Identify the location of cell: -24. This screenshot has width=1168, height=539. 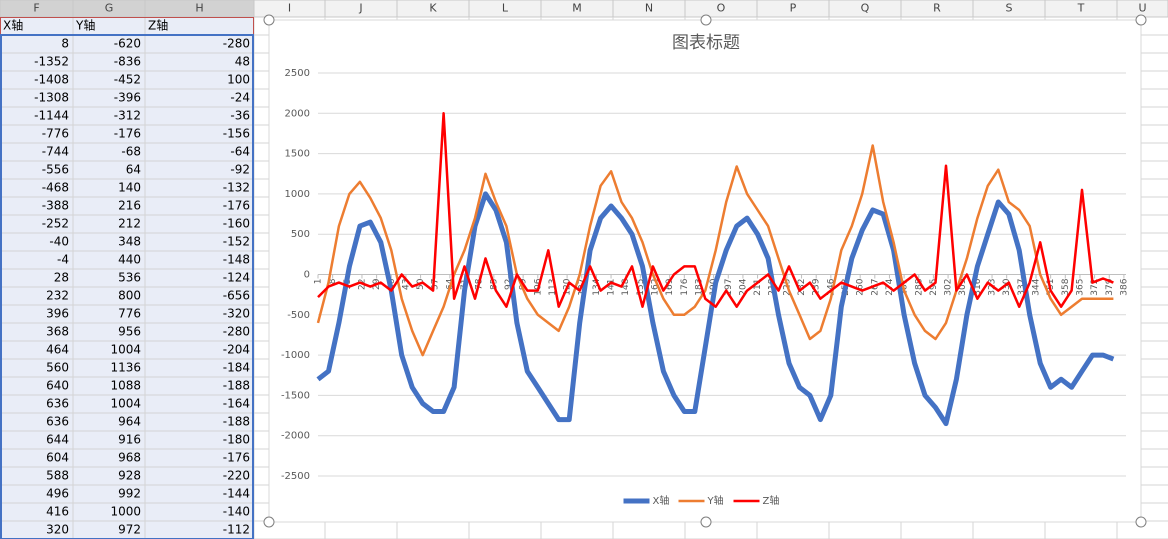
(240, 98).